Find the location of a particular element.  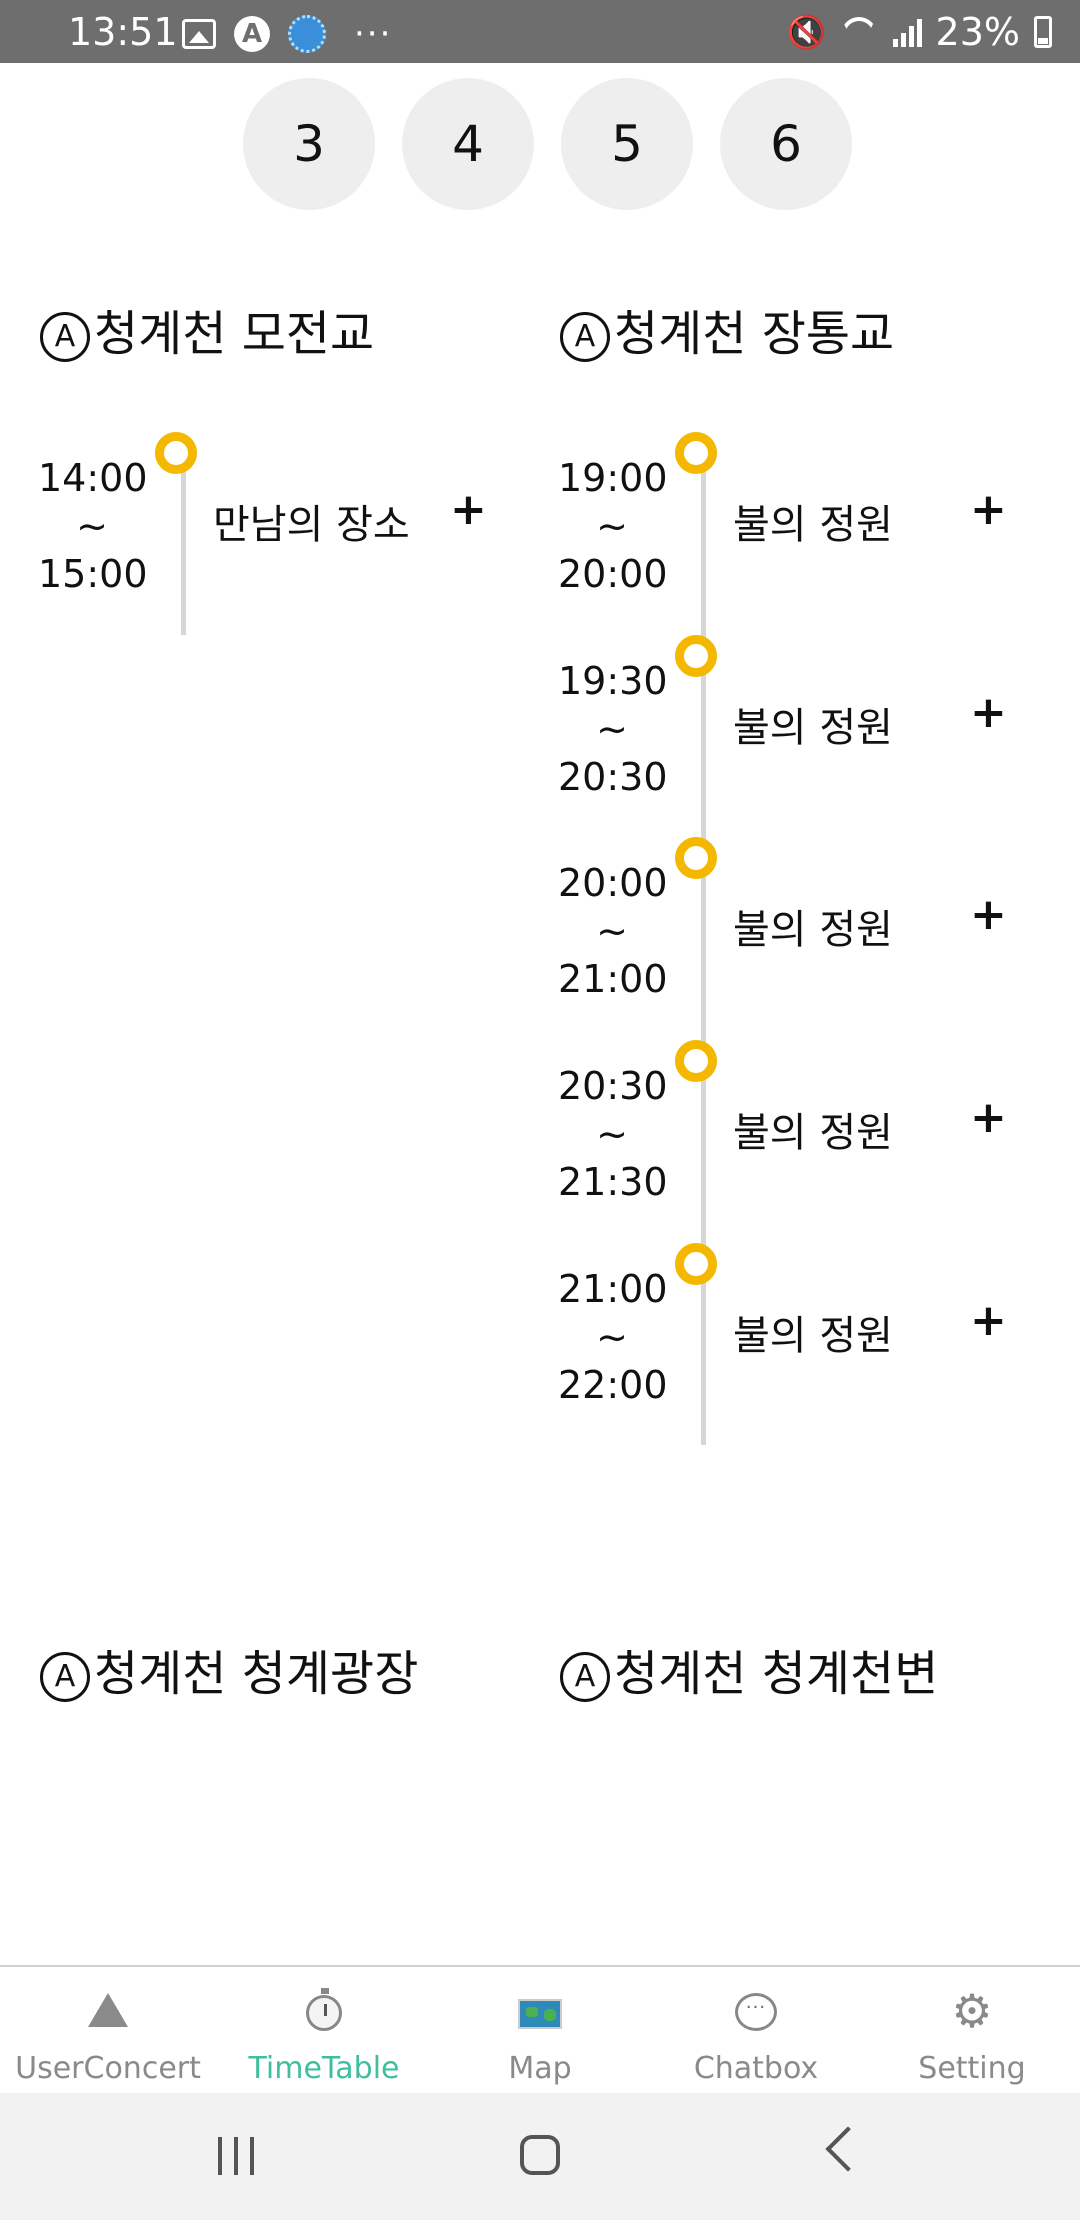

timeline-entry: 20:30 ~21:30 불의 정원 + is located at coordinates (793, 1141).